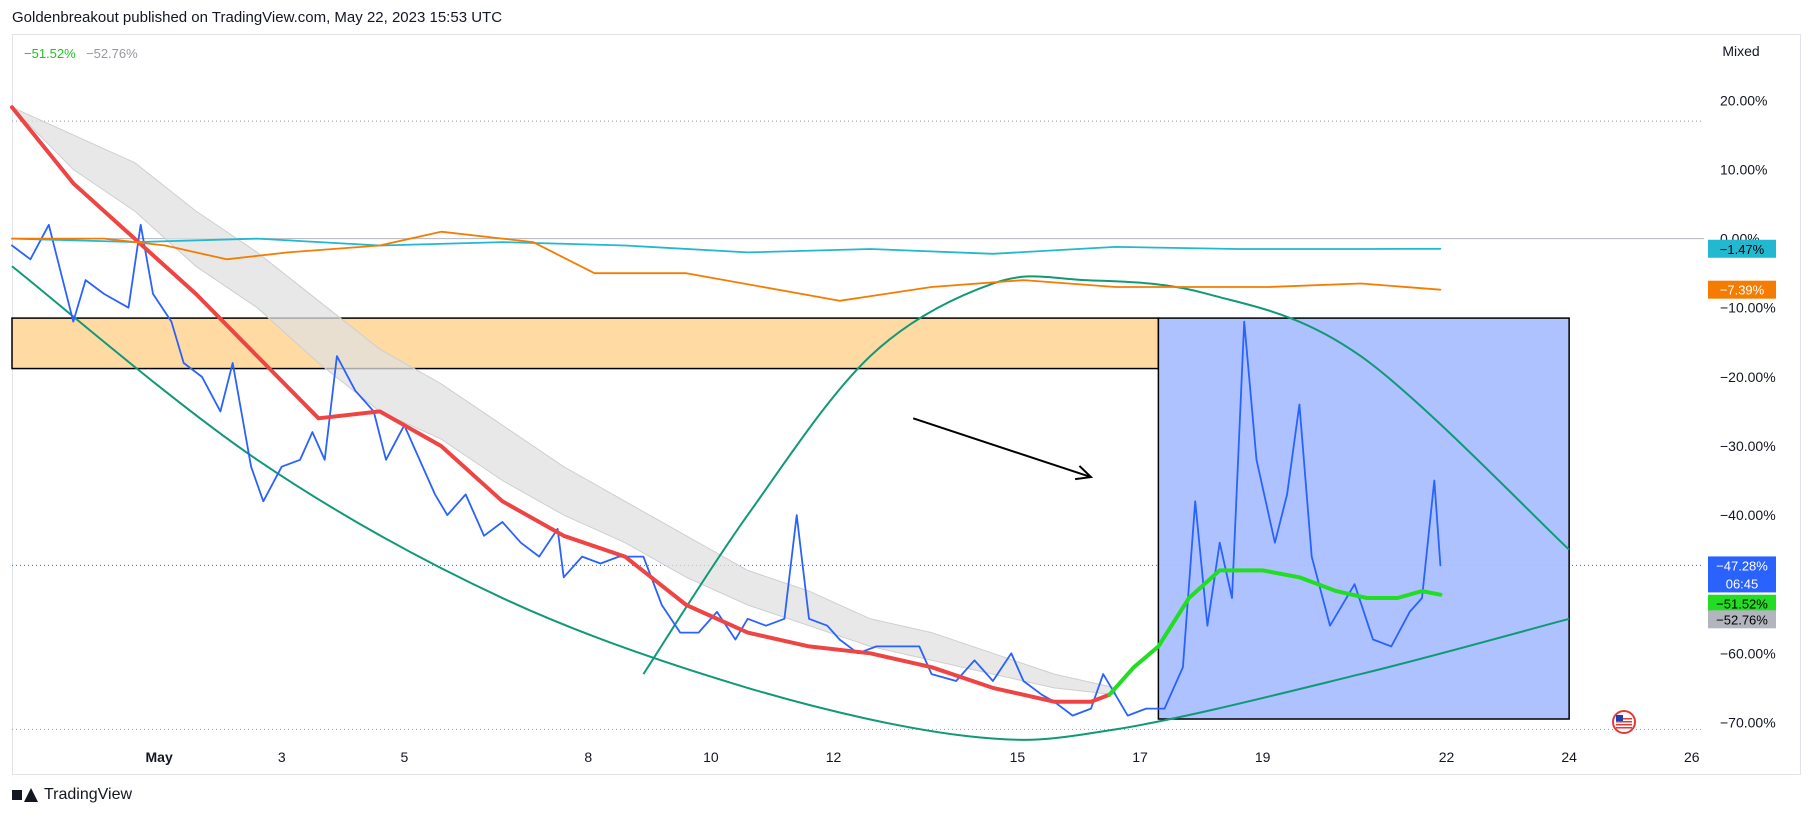  Describe the element at coordinates (1002, 448) in the screenshot. I see `arrow-line` at that location.